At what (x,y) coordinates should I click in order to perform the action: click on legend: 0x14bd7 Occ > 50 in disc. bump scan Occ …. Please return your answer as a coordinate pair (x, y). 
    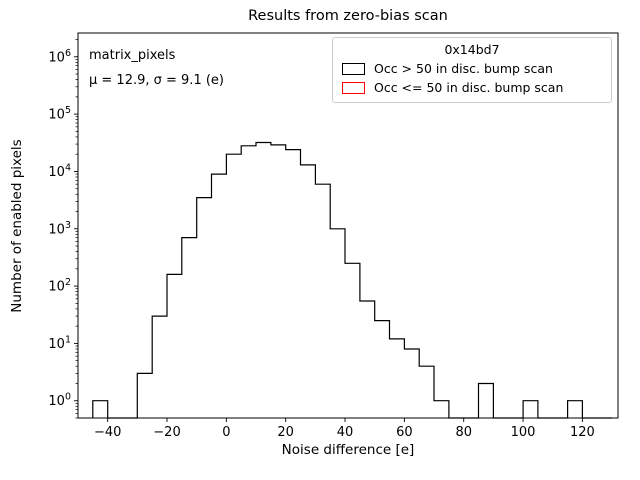
    Looking at the image, I should click on (472, 70).